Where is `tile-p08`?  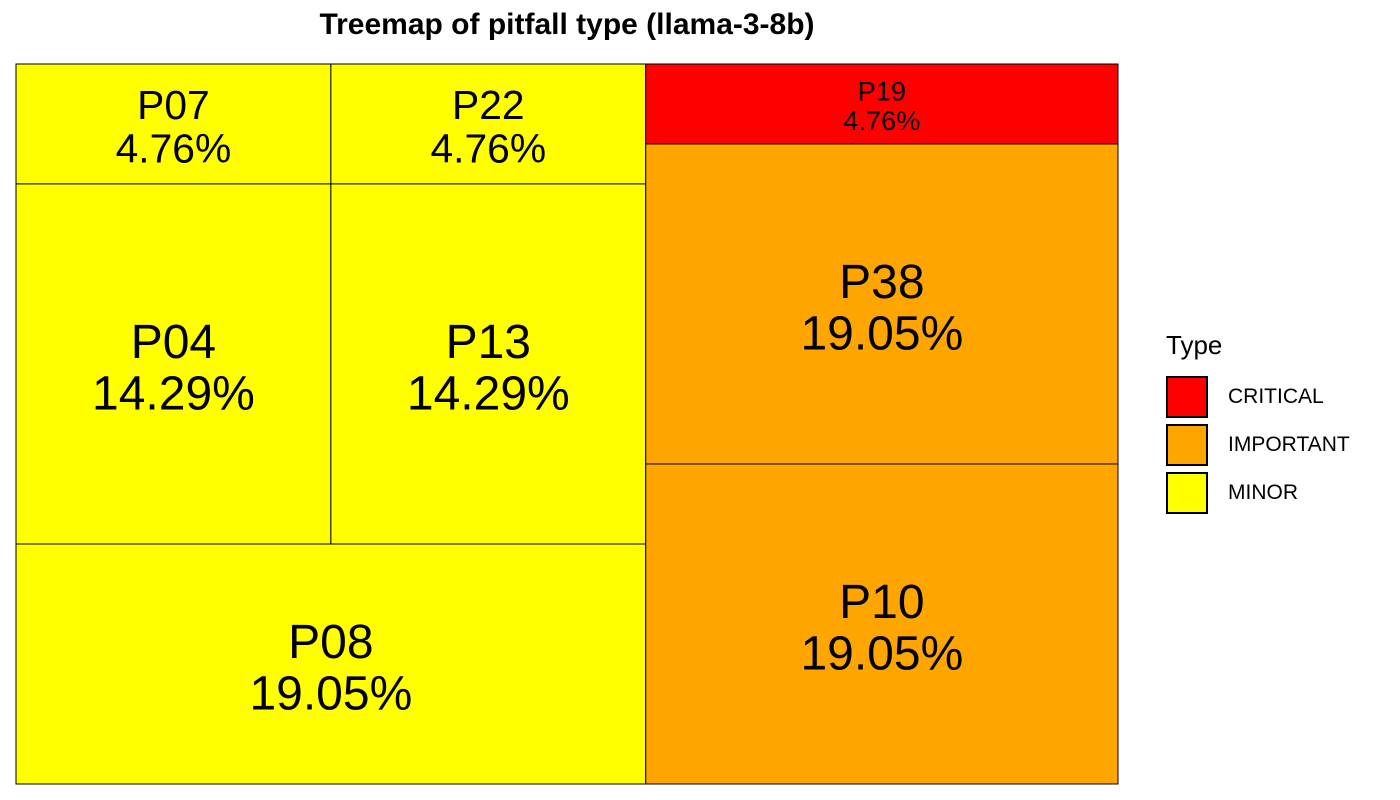
tile-p08 is located at coordinates (331, 664).